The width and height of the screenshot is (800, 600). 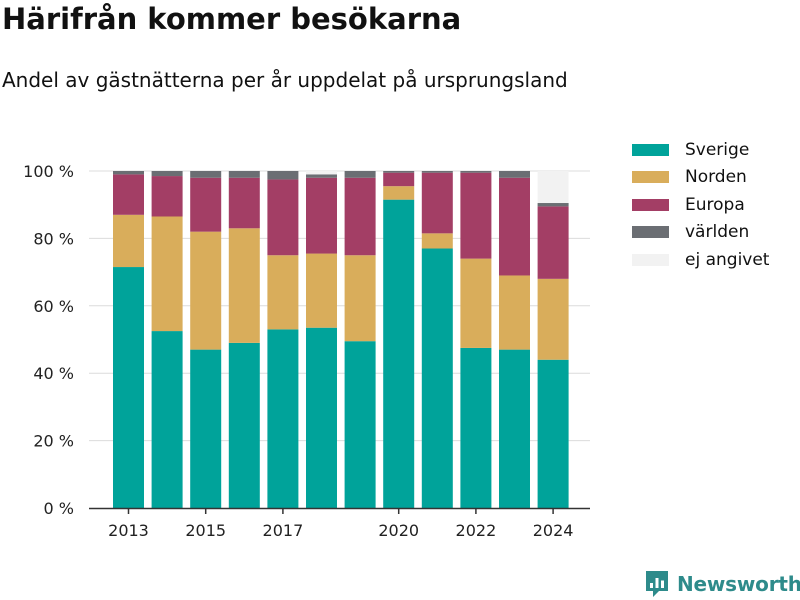 What do you see at coordinates (53, 306) in the screenshot?
I see `y-tick-label: 60 %` at bounding box center [53, 306].